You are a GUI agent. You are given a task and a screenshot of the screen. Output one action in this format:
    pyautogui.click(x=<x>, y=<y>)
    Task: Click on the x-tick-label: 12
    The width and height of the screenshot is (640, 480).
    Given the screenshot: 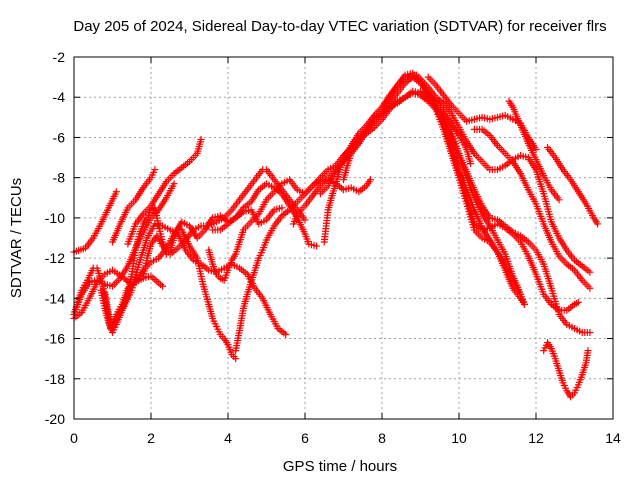 What is the action you would take?
    pyautogui.click(x=536, y=438)
    